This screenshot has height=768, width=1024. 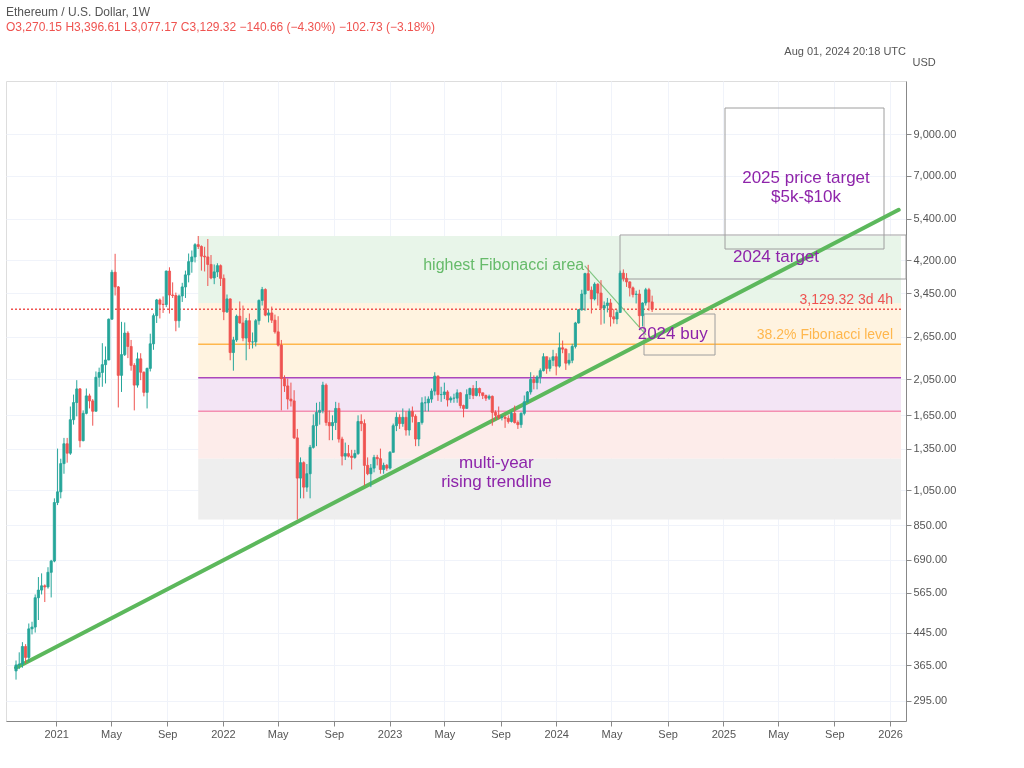 I want to click on y-tick-label: 565.00, so click(x=930, y=592).